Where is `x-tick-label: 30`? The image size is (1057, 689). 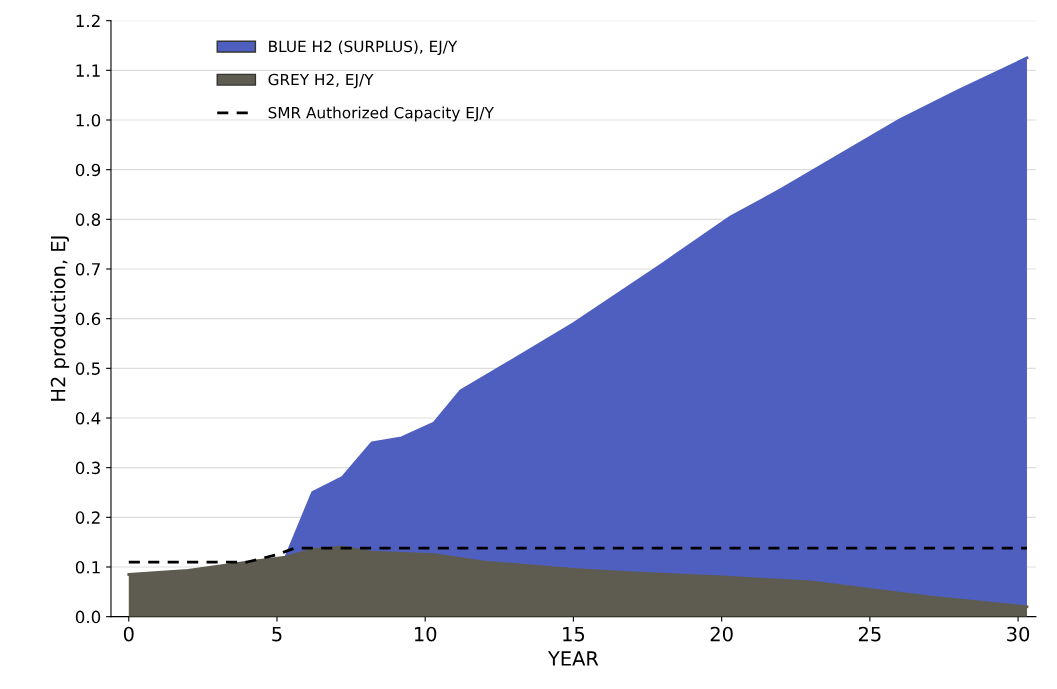
x-tick-label: 30 is located at coordinates (1018, 634).